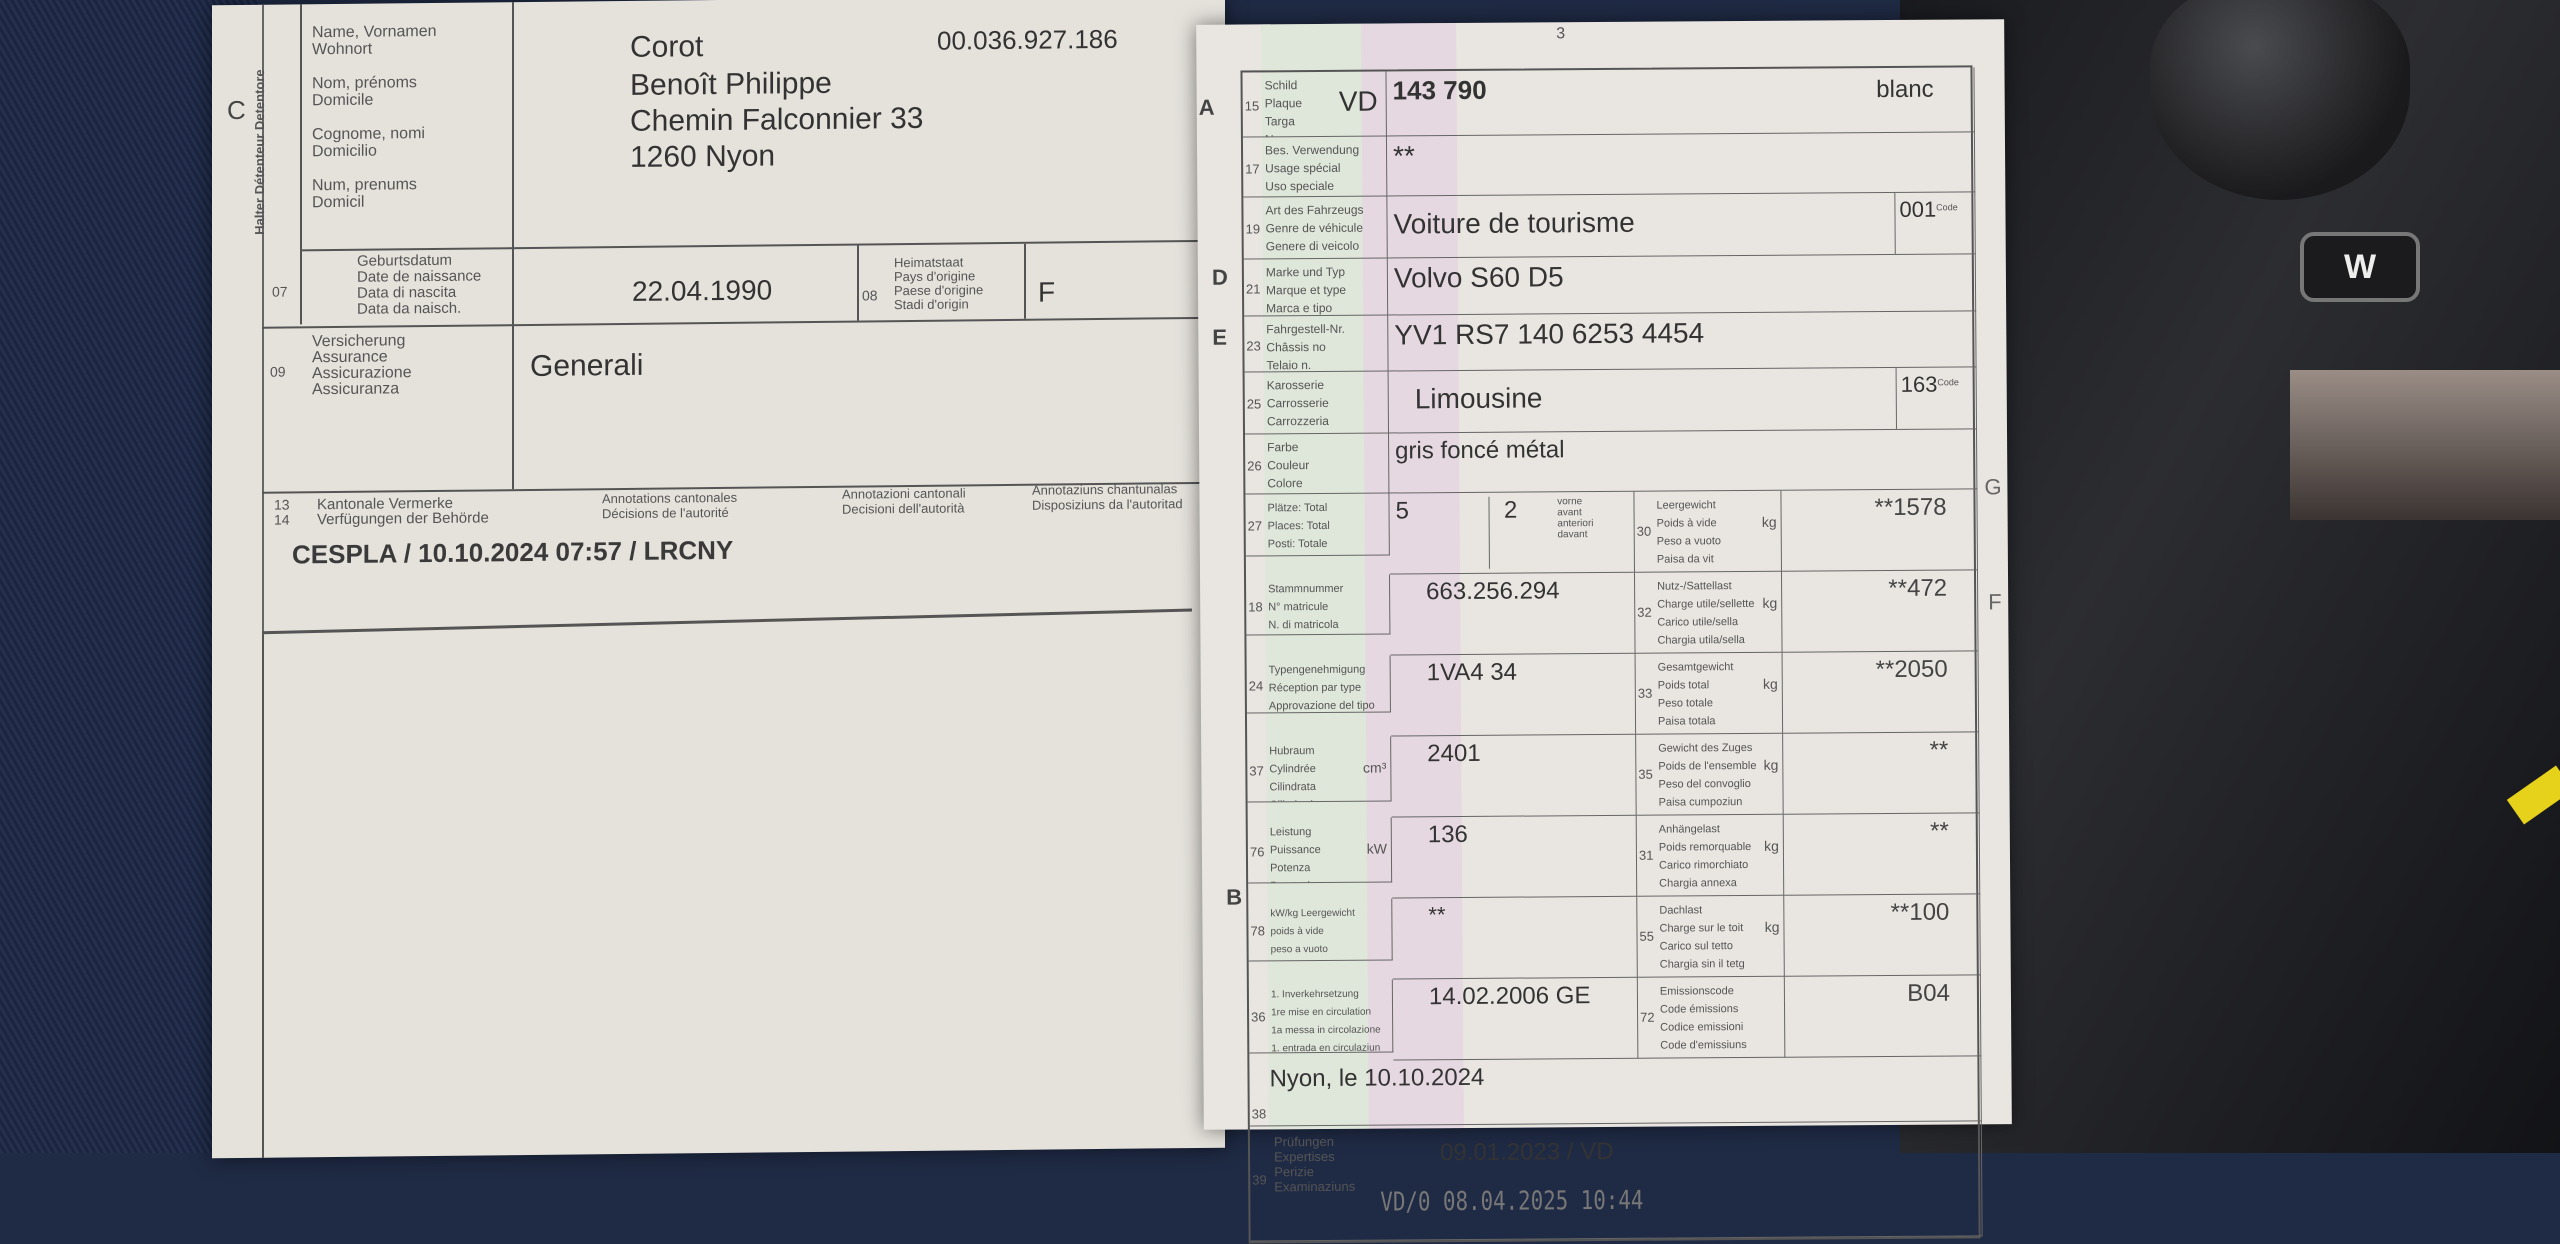 Image resolution: width=2560 pixels, height=1244 pixels. Describe the element at coordinates (1512, 1201) in the screenshot. I see `inspection-stamp: VD/0 08.04.2025 10:44` at that location.